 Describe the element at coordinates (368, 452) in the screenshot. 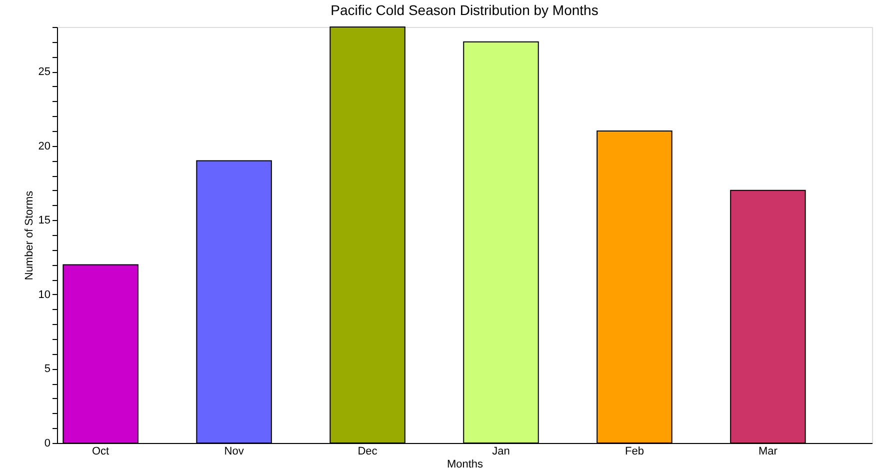

I see `x-tick-label: Dec` at that location.